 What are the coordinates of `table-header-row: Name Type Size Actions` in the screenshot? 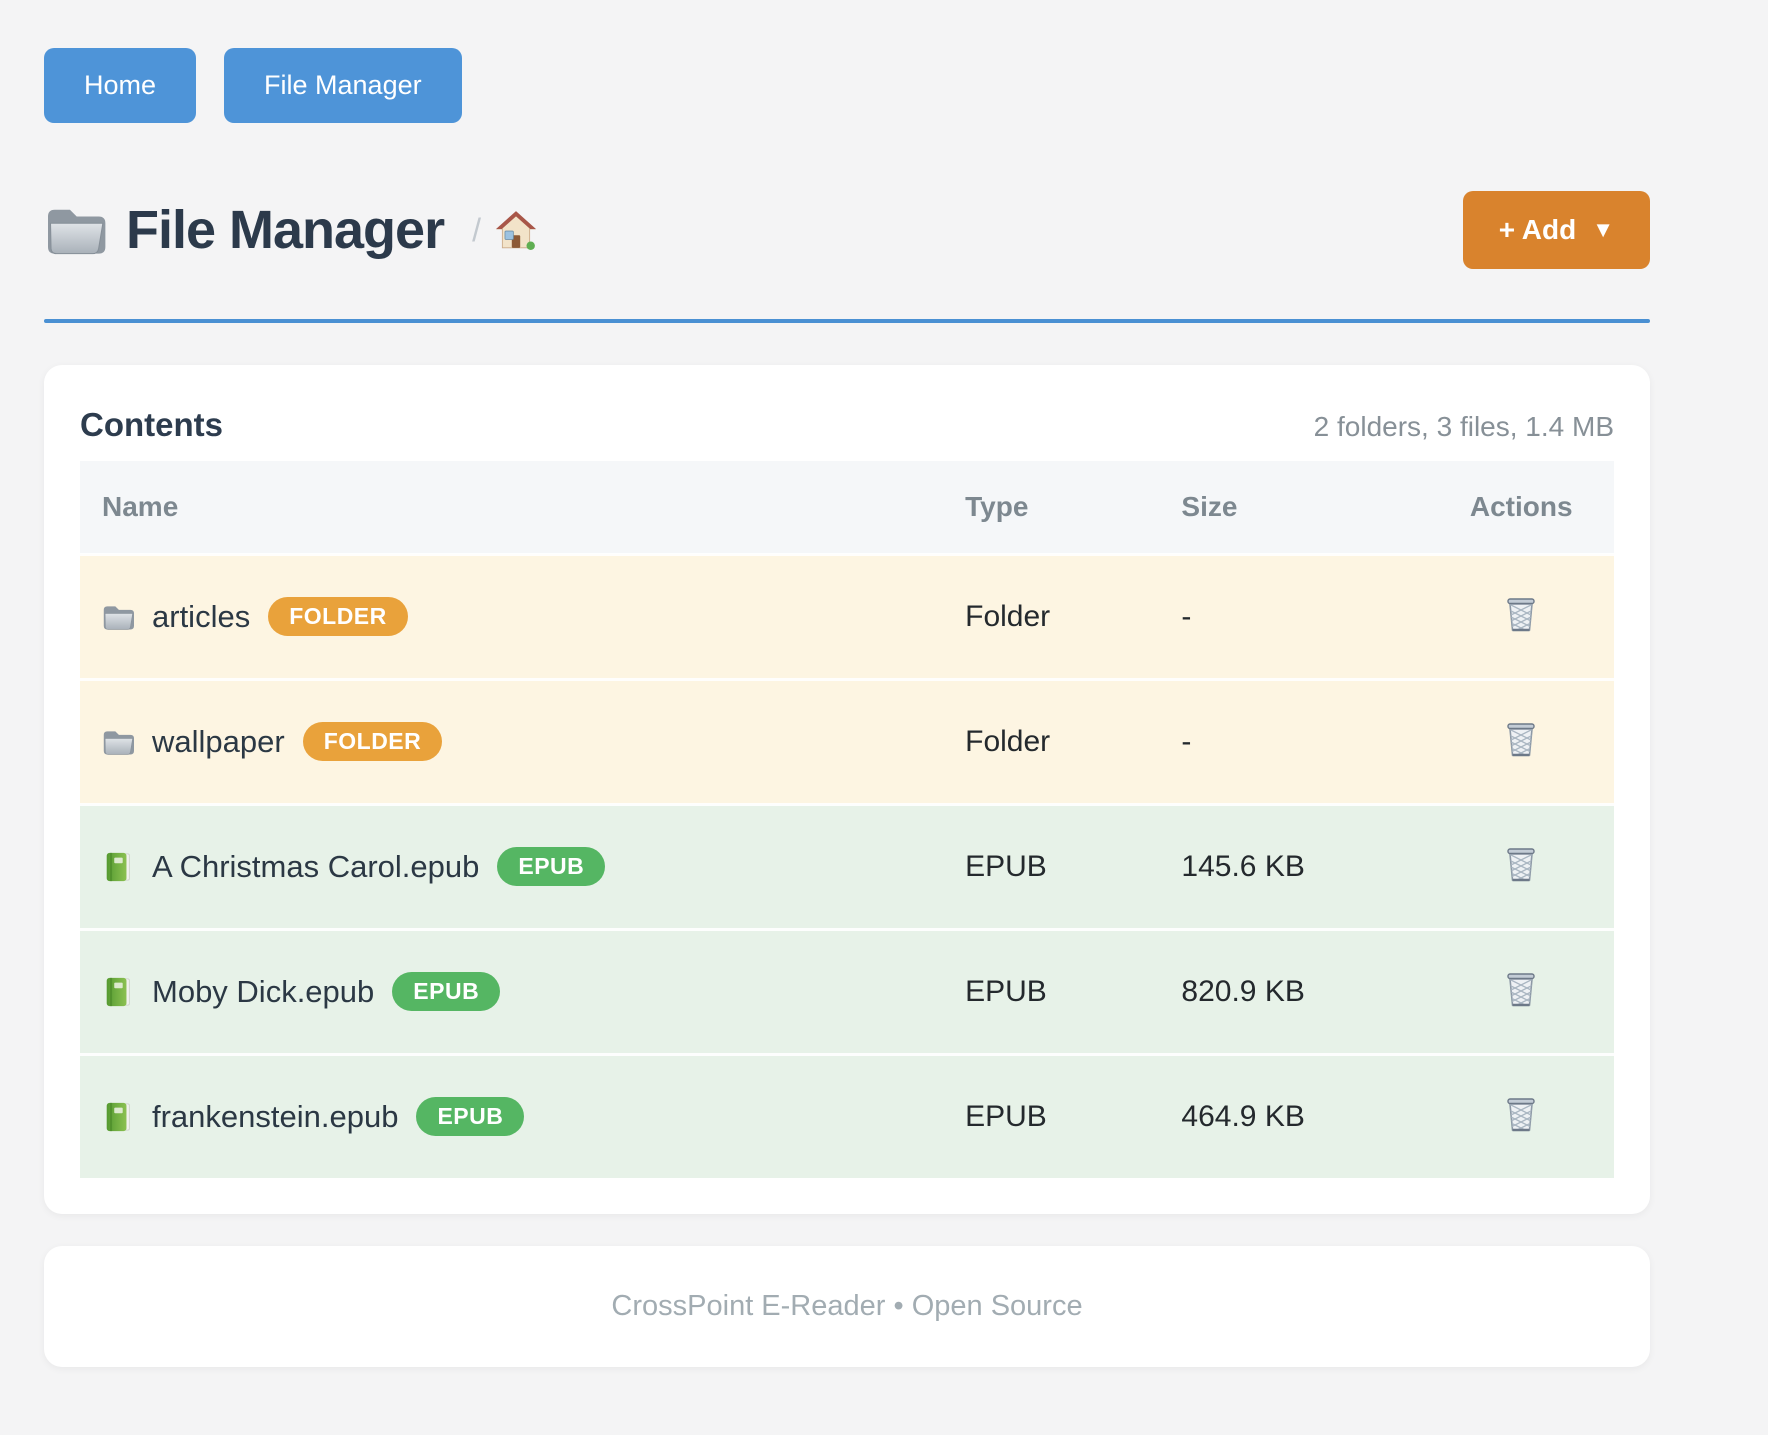 It's located at (847, 507).